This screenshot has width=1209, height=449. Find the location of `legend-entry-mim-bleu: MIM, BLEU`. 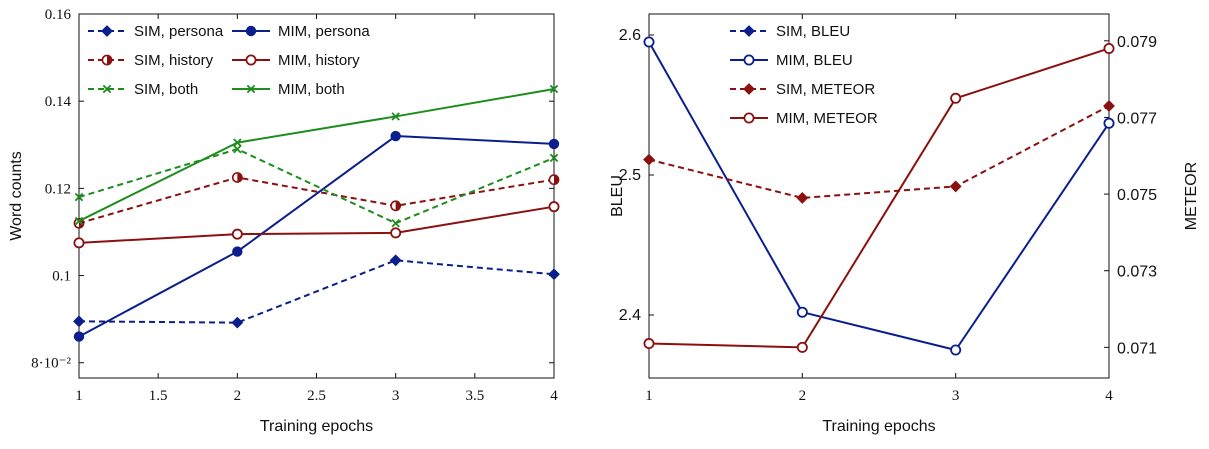

legend-entry-mim-bleu: MIM, BLEU is located at coordinates (791, 60).